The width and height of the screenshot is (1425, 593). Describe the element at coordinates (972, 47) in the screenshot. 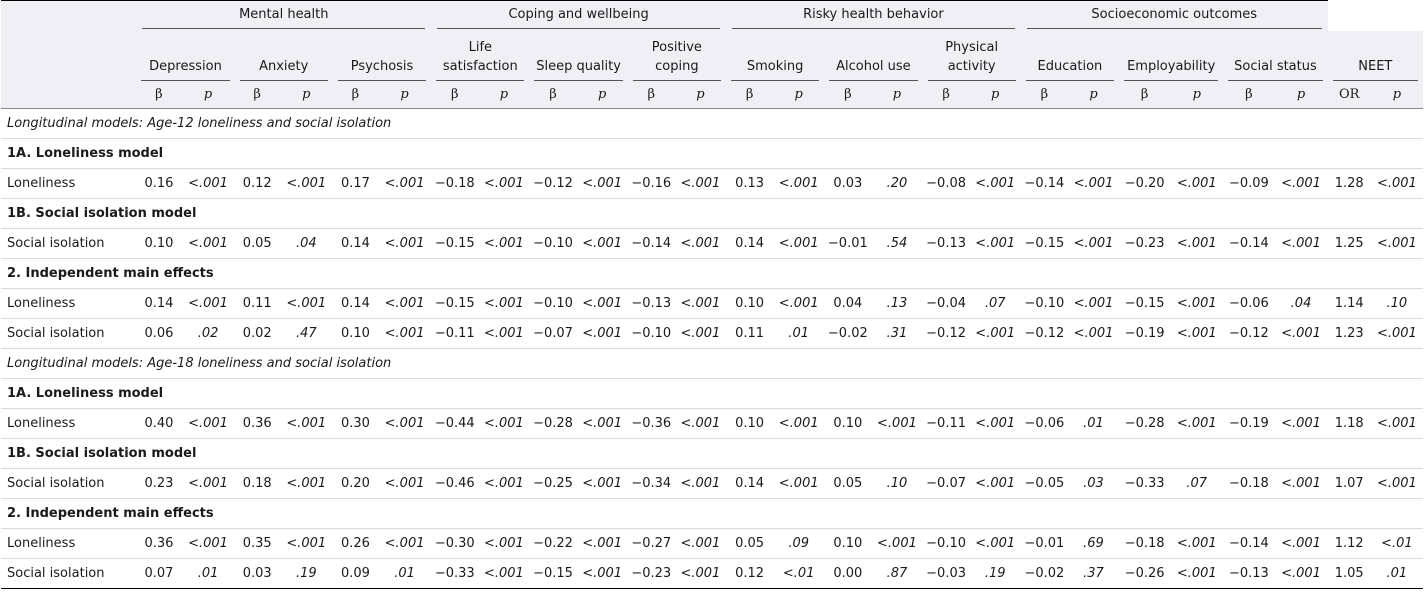

I see `outcome-header-line: Physical` at that location.